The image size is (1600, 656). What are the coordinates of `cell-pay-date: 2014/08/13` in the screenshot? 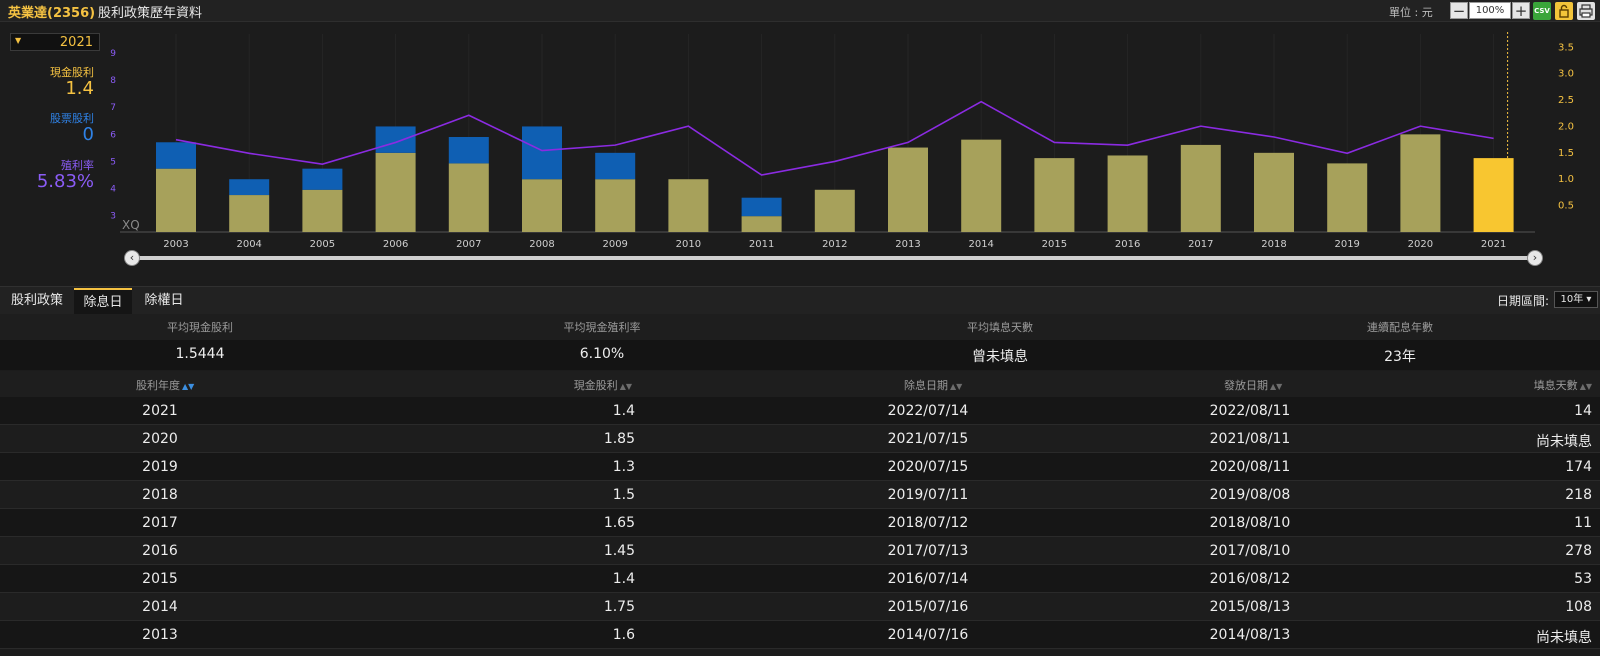 It's located at (1250, 635).